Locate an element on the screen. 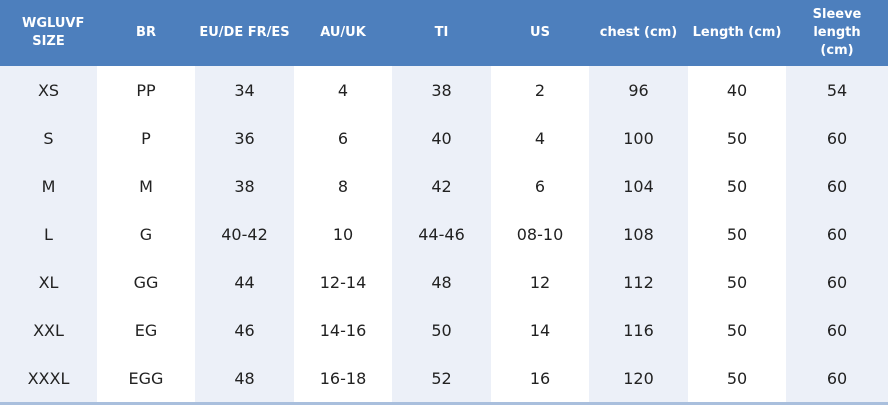 Image resolution: width=888 pixels, height=405 pixels. header-cell-ti: TI is located at coordinates (441, 33).